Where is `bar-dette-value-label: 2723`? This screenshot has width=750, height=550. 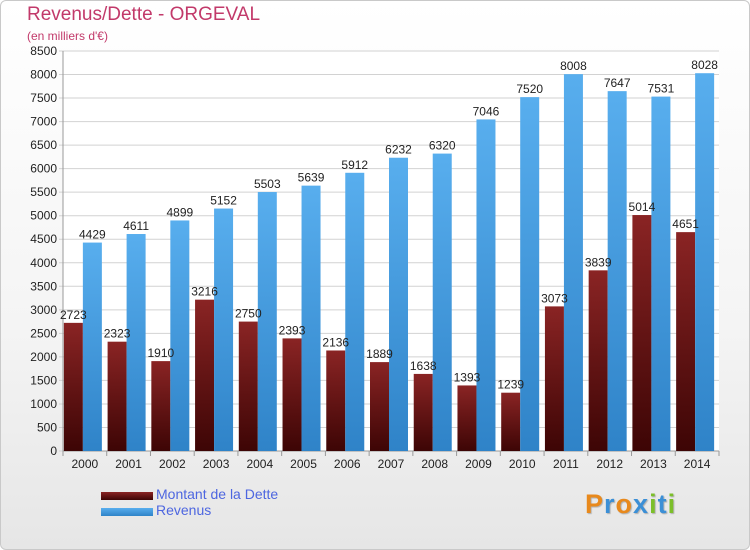
bar-dette-value-label: 2723 is located at coordinates (73, 315).